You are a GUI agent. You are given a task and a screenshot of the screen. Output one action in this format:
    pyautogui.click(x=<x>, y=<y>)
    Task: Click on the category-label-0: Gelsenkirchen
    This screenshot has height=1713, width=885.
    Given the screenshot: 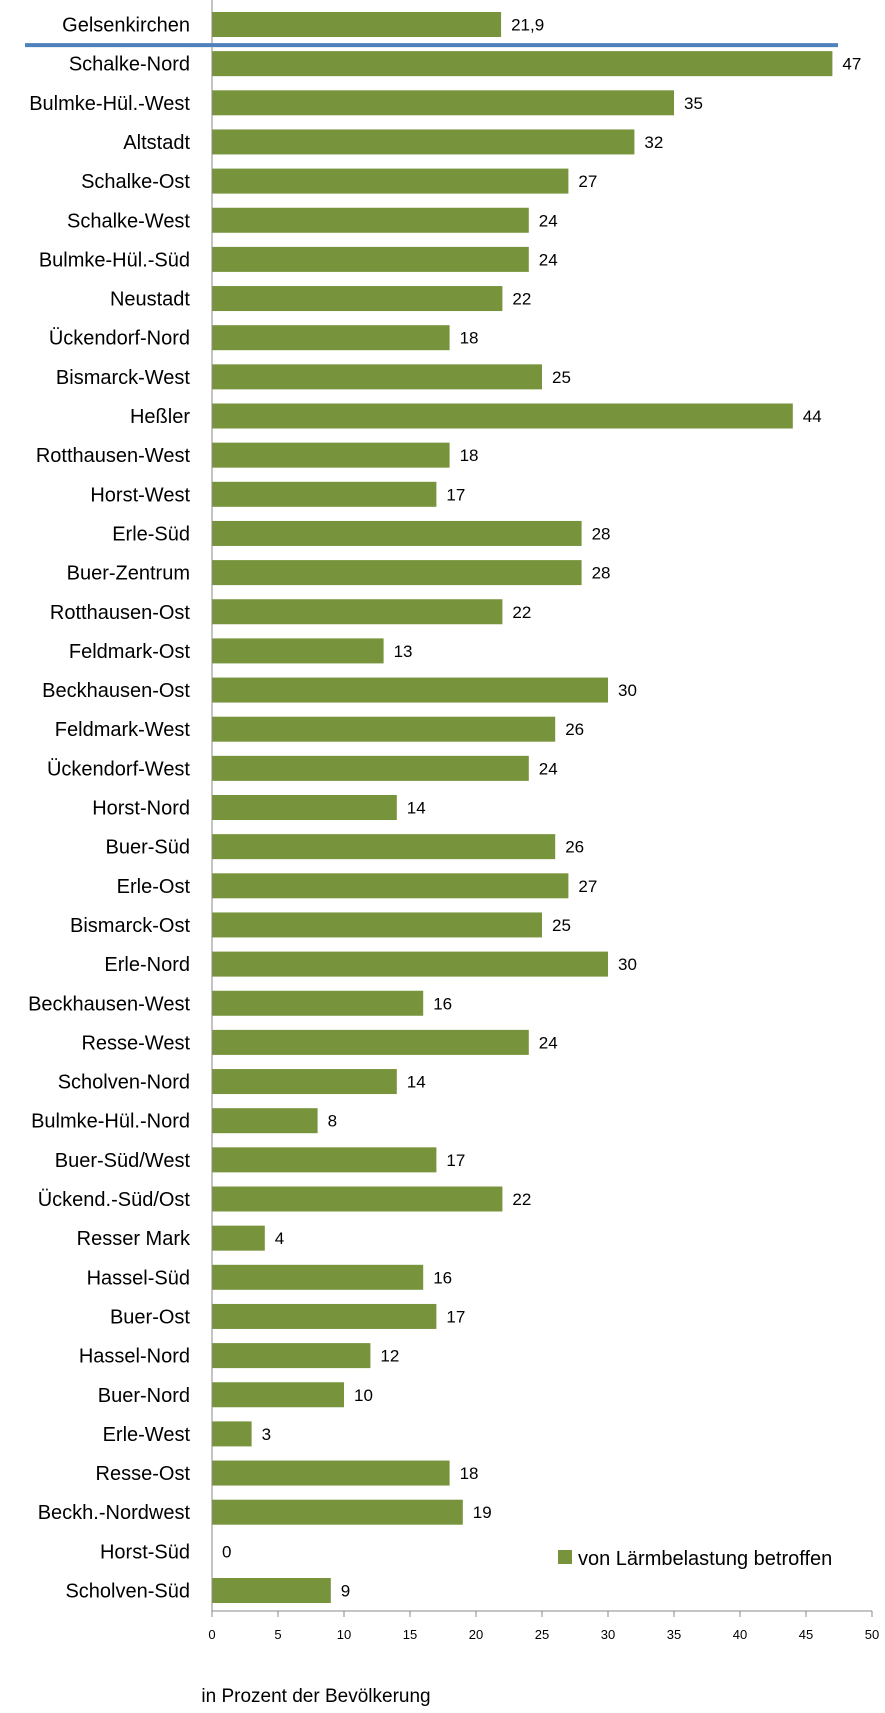 What is the action you would take?
    pyautogui.click(x=126, y=26)
    